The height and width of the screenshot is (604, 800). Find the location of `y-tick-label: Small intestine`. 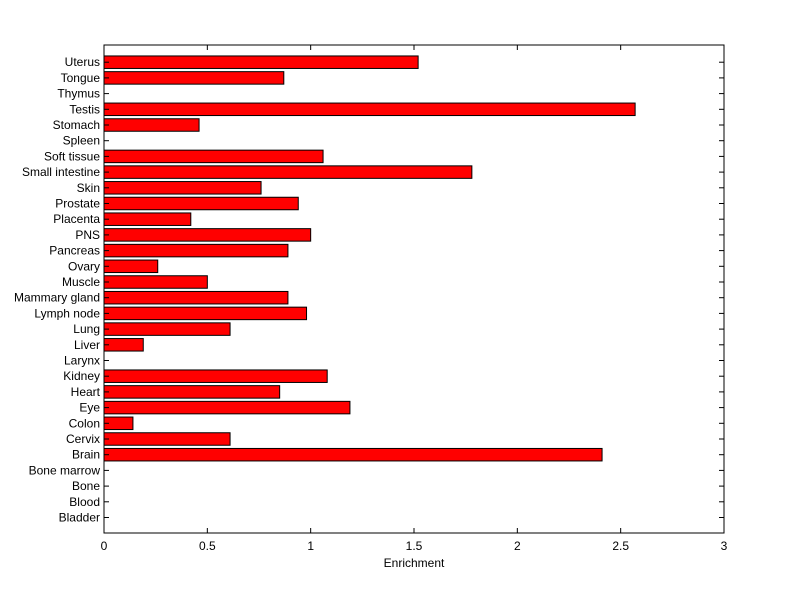

y-tick-label: Small intestine is located at coordinates (61, 172).